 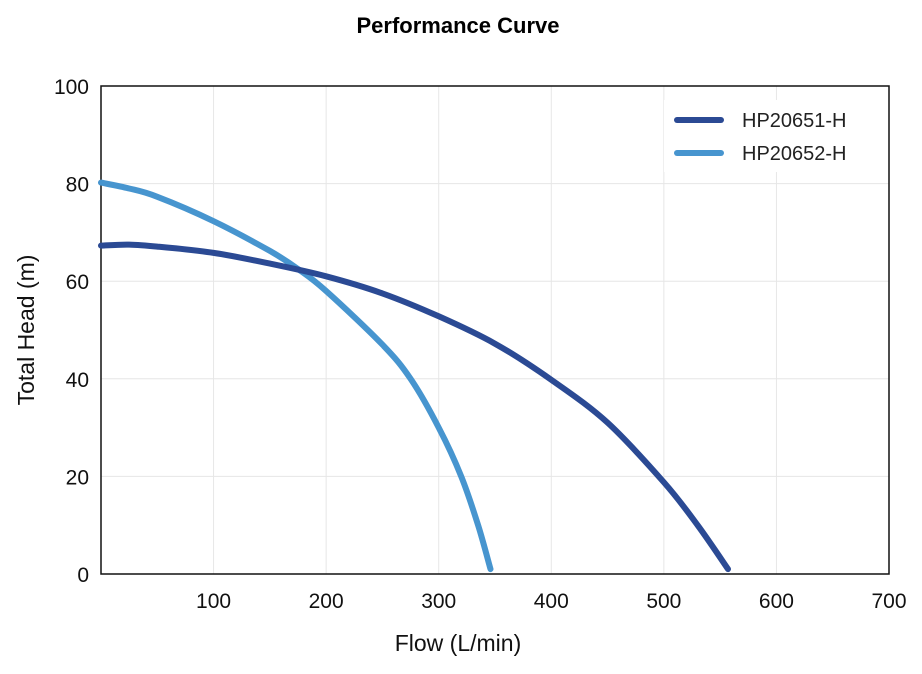 I want to click on x-axis-label: Flow (L/min), so click(x=458, y=643).